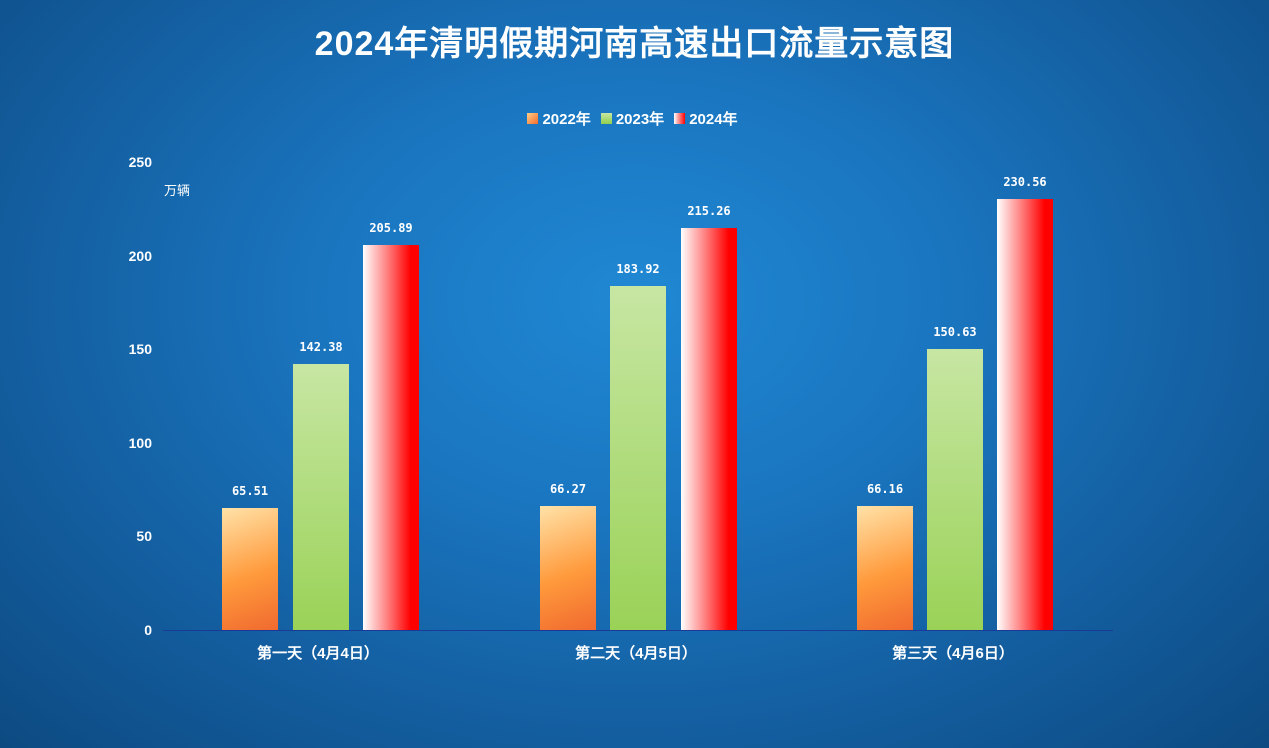 The image size is (1269, 748). Describe the element at coordinates (638, 458) in the screenshot. I see `bar-day2-2023` at that location.